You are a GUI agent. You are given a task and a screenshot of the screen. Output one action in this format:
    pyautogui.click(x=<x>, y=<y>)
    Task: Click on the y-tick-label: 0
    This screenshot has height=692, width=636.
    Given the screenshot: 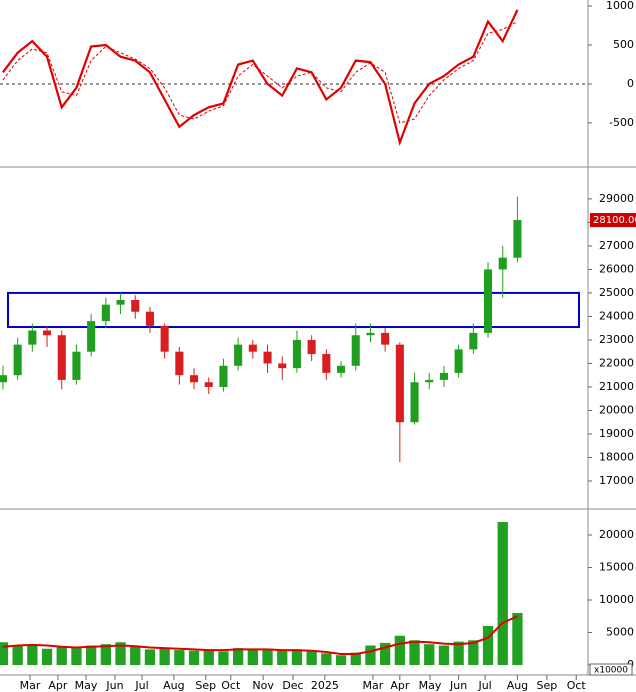 What is the action you would take?
    pyautogui.click(x=630, y=83)
    